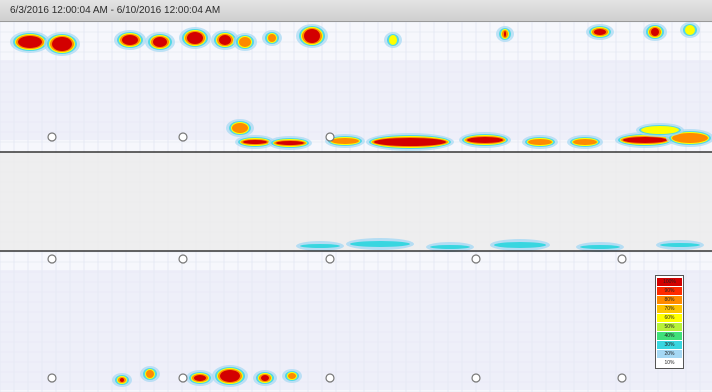  Describe the element at coordinates (669, 309) in the screenshot. I see `legend-item: 70%` at that location.